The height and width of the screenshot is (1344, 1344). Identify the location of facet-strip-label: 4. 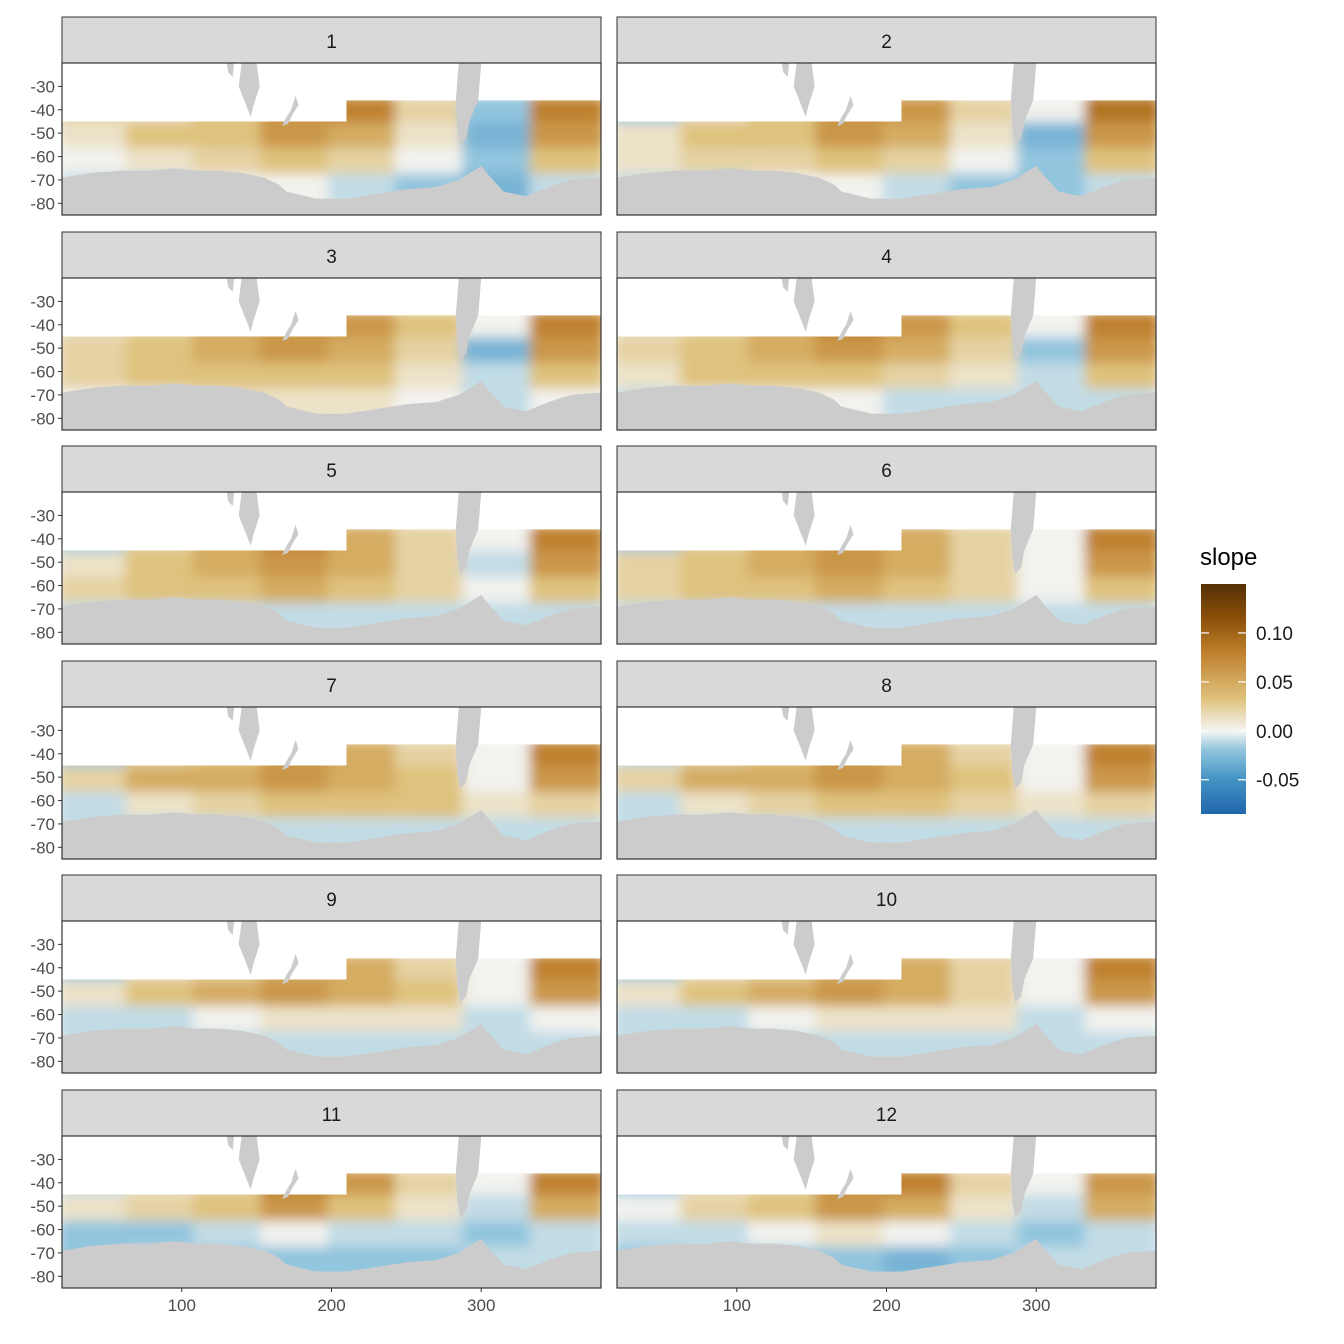
(886, 257).